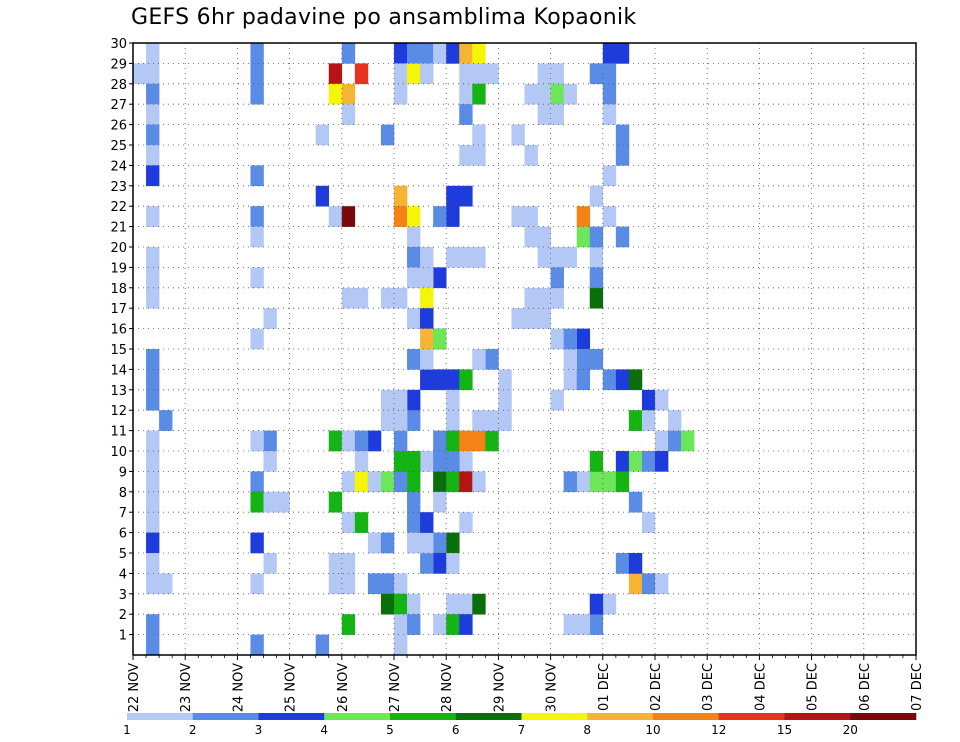 The width and height of the screenshot is (960, 742). What do you see at coordinates (118, 309) in the screenshot?
I see `y-tick-label: 17` at bounding box center [118, 309].